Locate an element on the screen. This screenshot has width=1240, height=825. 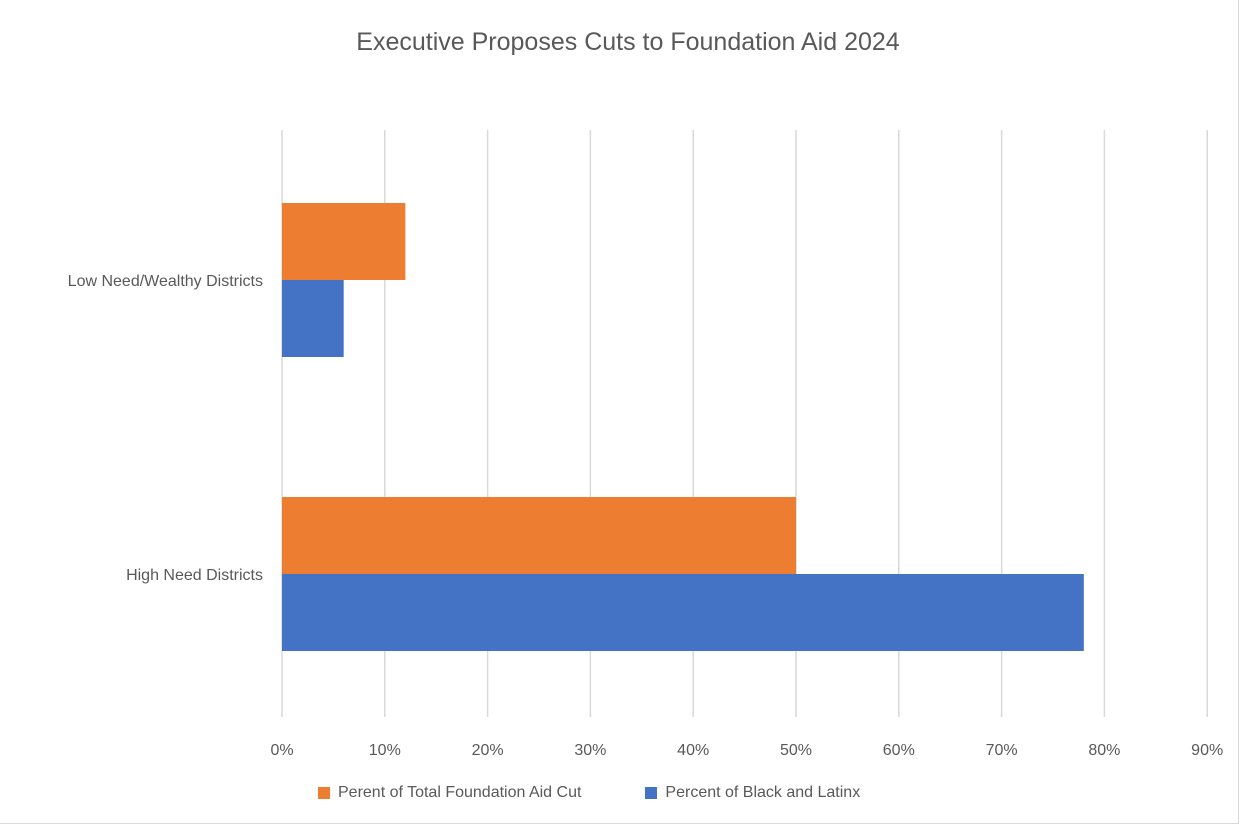
legend-swatch-aid-cut is located at coordinates (324, 793).